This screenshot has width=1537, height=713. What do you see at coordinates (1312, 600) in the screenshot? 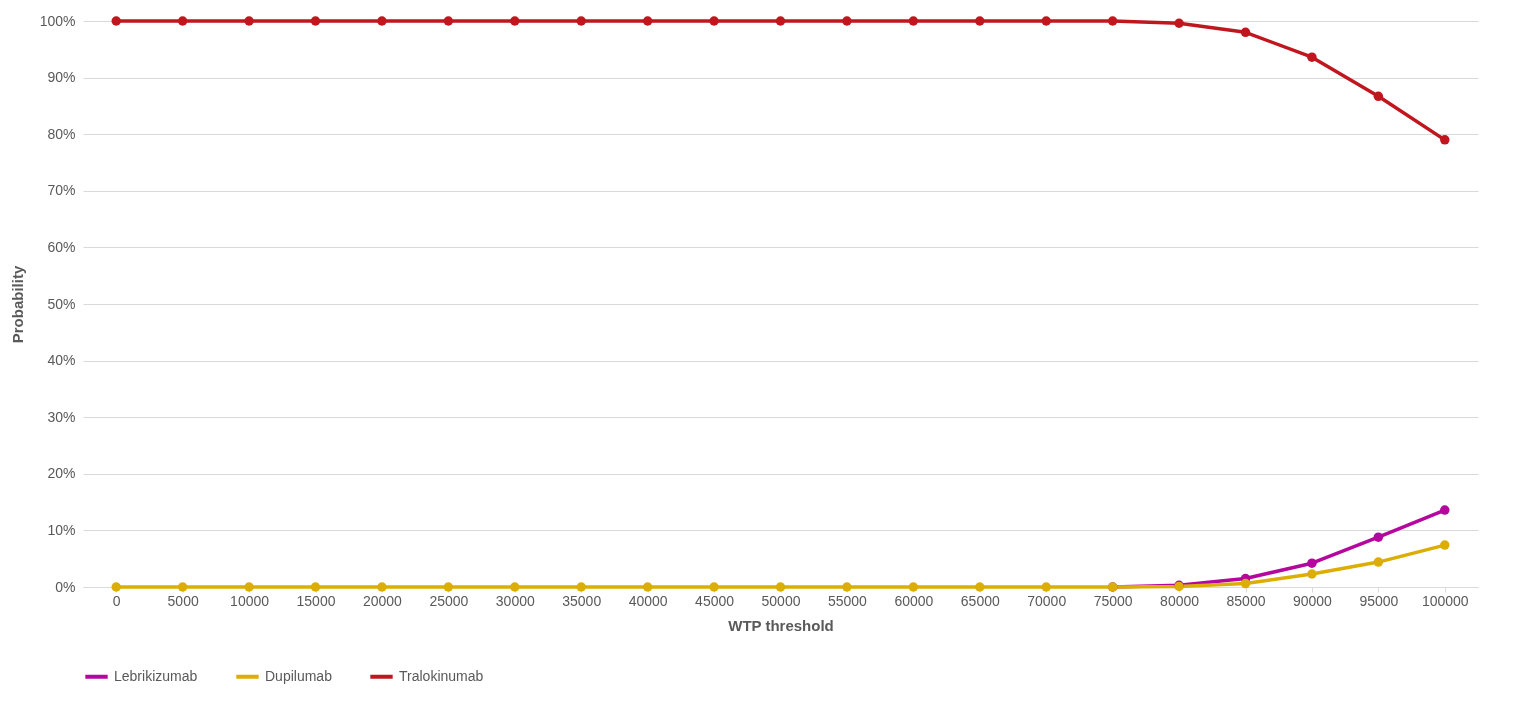
I see `x-tick-label: 90000` at bounding box center [1312, 600].